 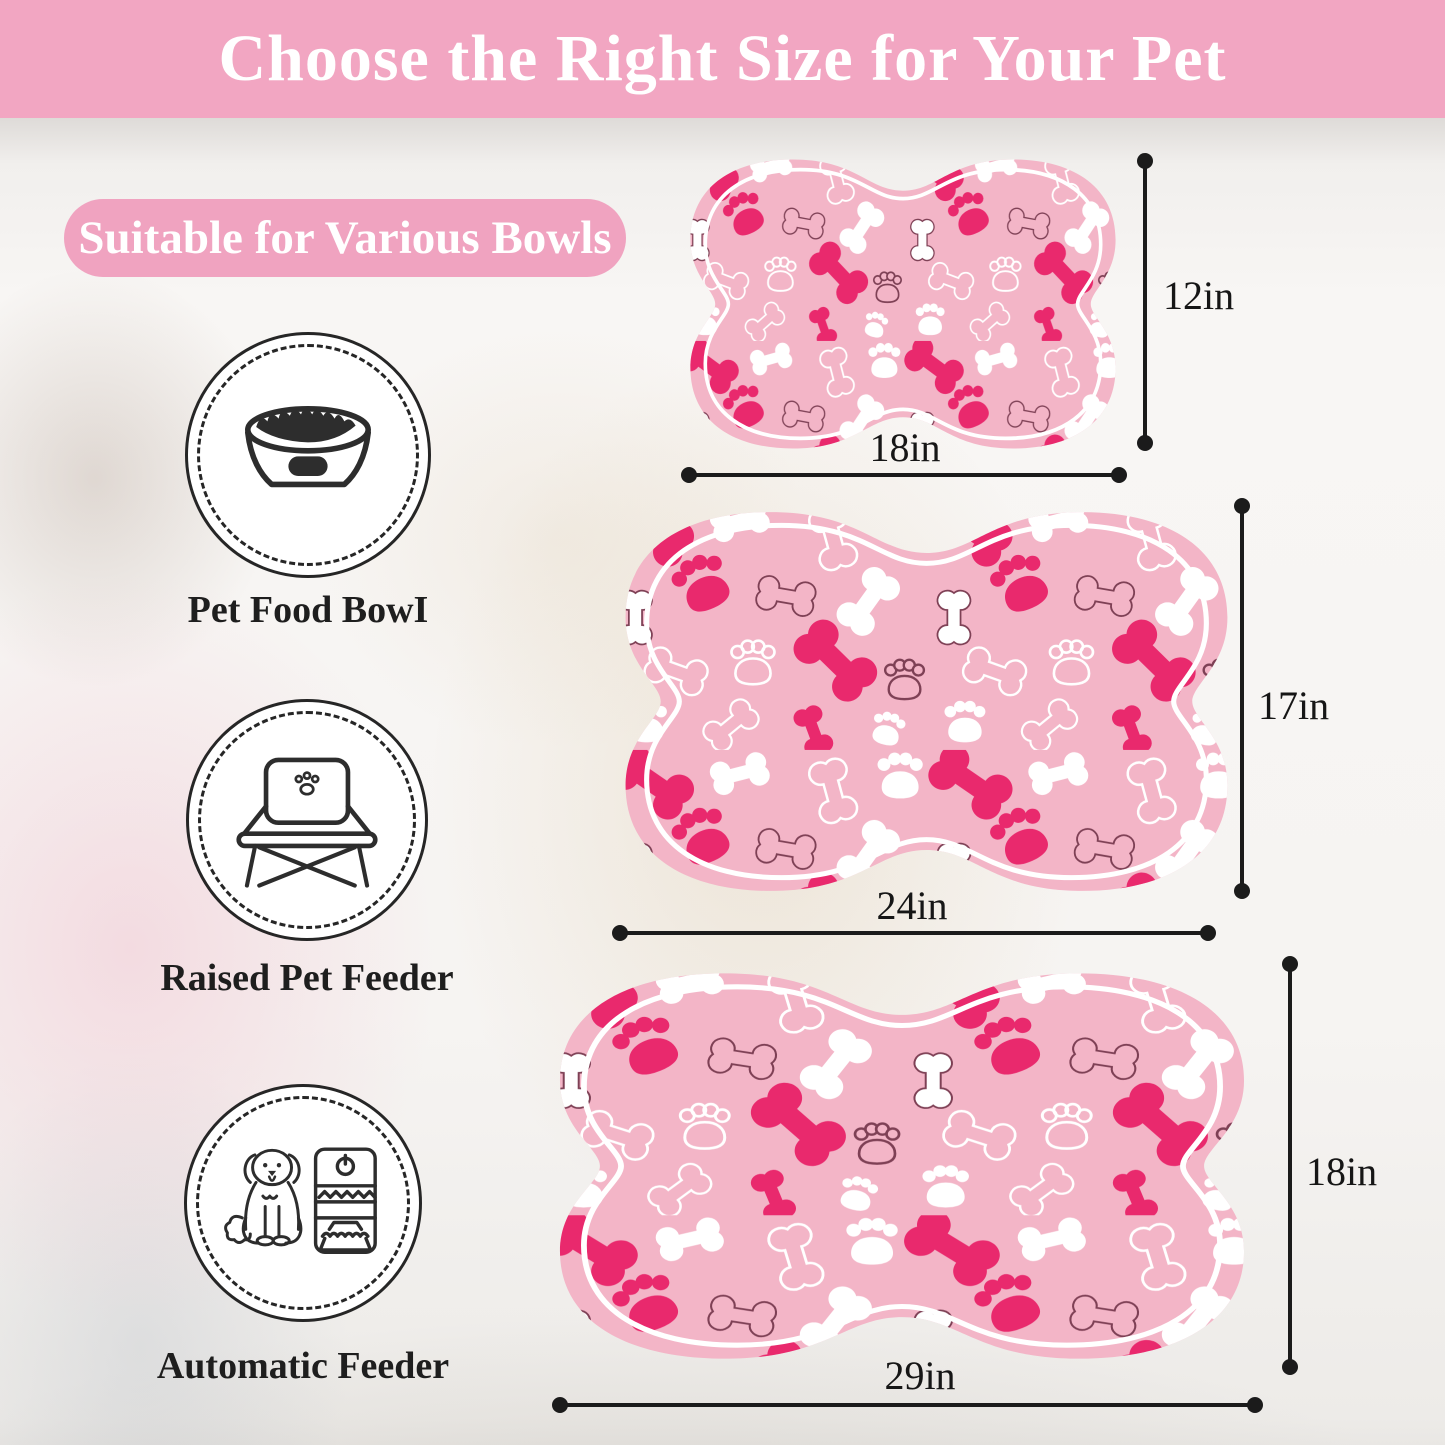 I want to click on feature-automatic-feeder, so click(x=303, y=1203).